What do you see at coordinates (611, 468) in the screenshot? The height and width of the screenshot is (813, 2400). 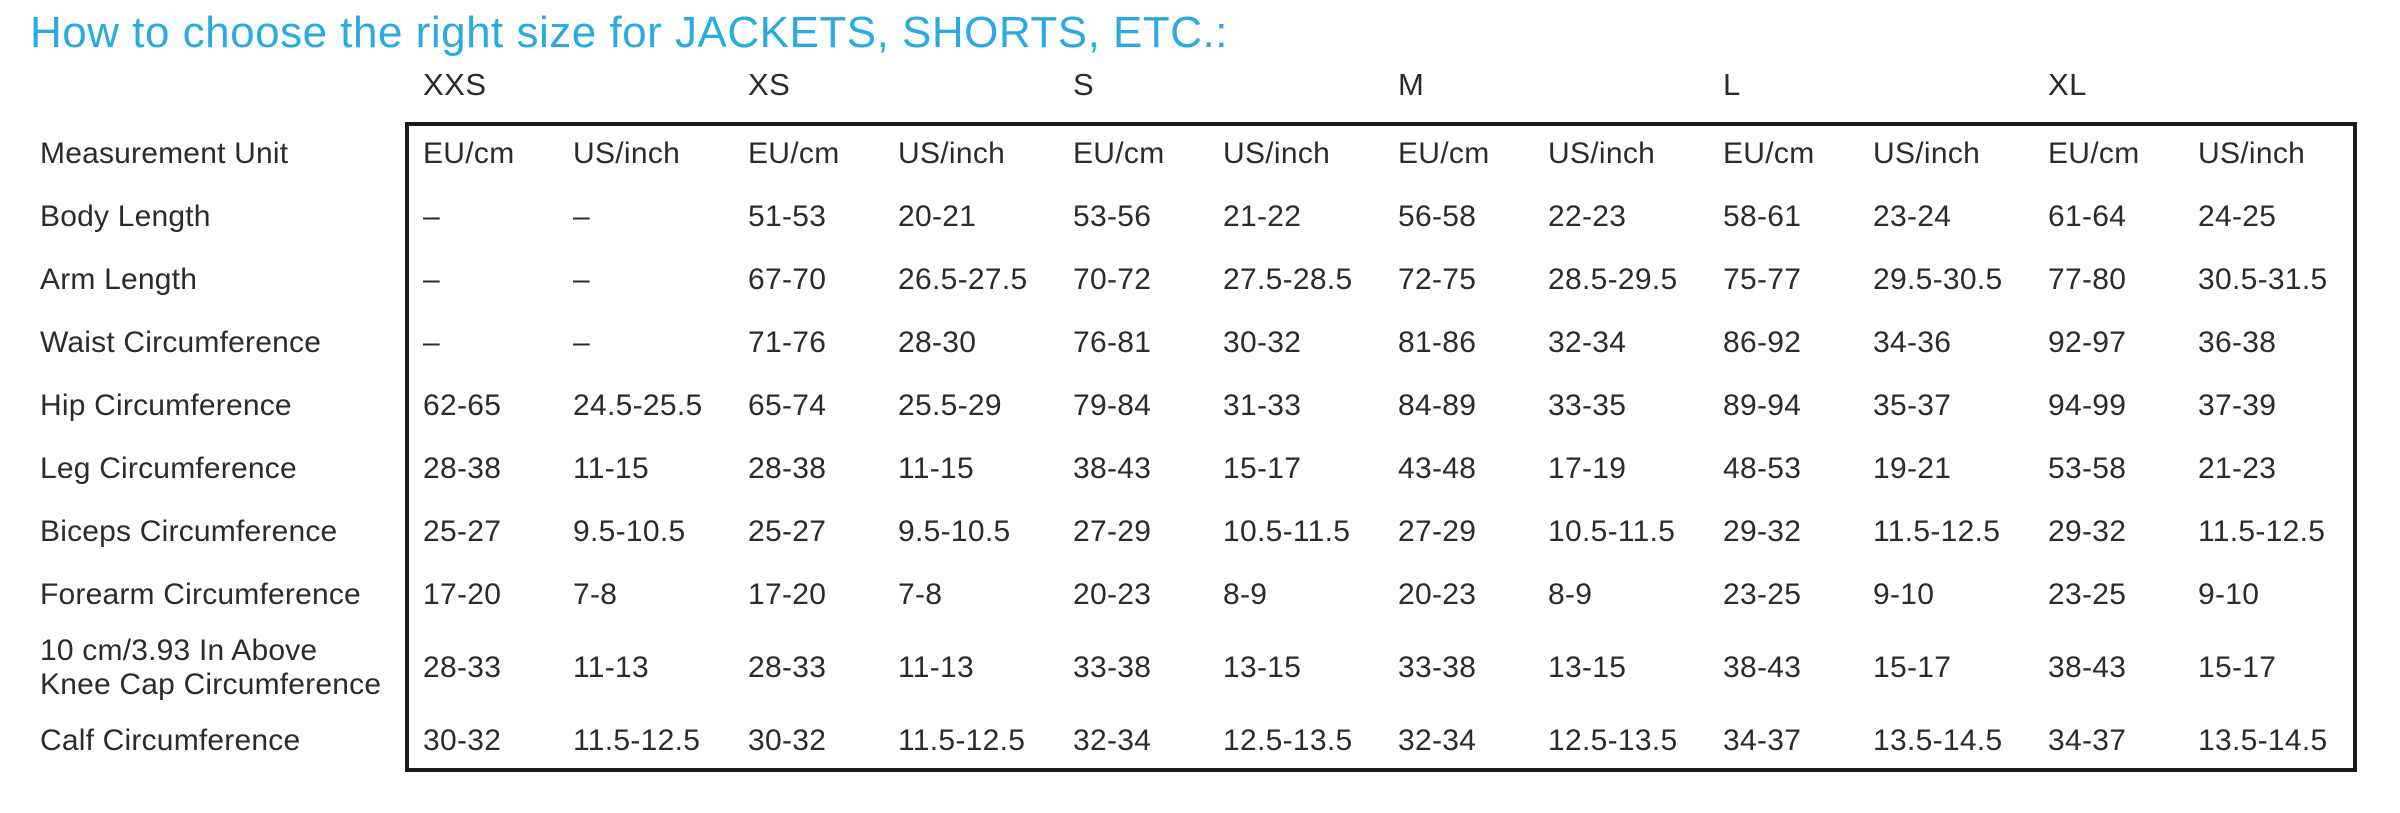 I see `table-cell: 11-15` at bounding box center [611, 468].